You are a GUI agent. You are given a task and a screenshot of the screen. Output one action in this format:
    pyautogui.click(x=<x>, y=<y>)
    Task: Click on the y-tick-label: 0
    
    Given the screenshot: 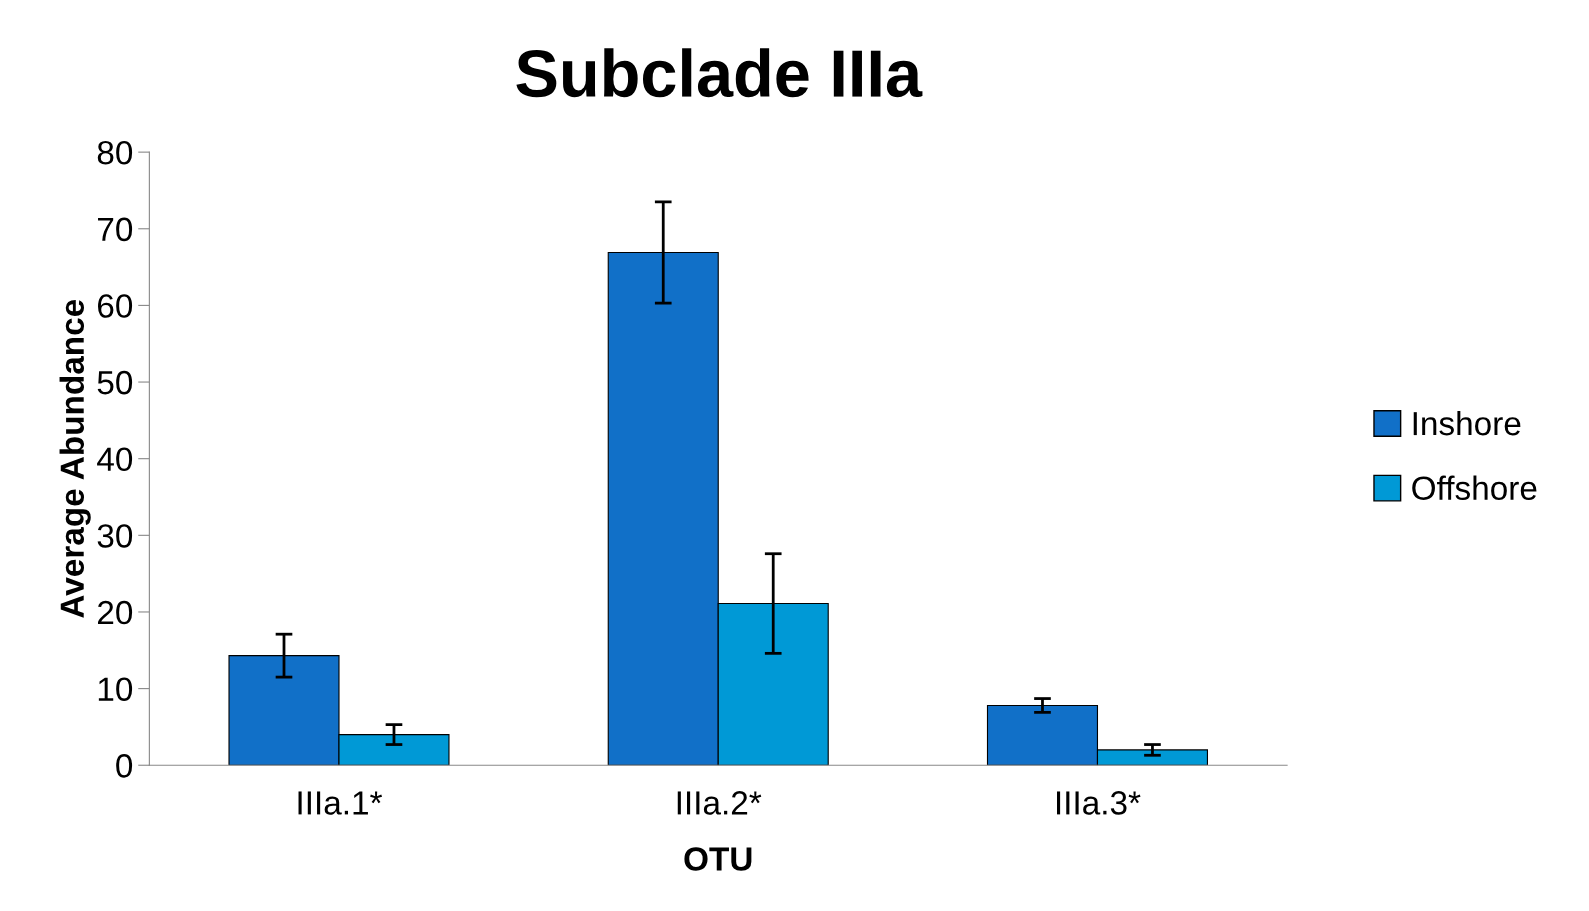 What is the action you would take?
    pyautogui.click(x=124, y=766)
    